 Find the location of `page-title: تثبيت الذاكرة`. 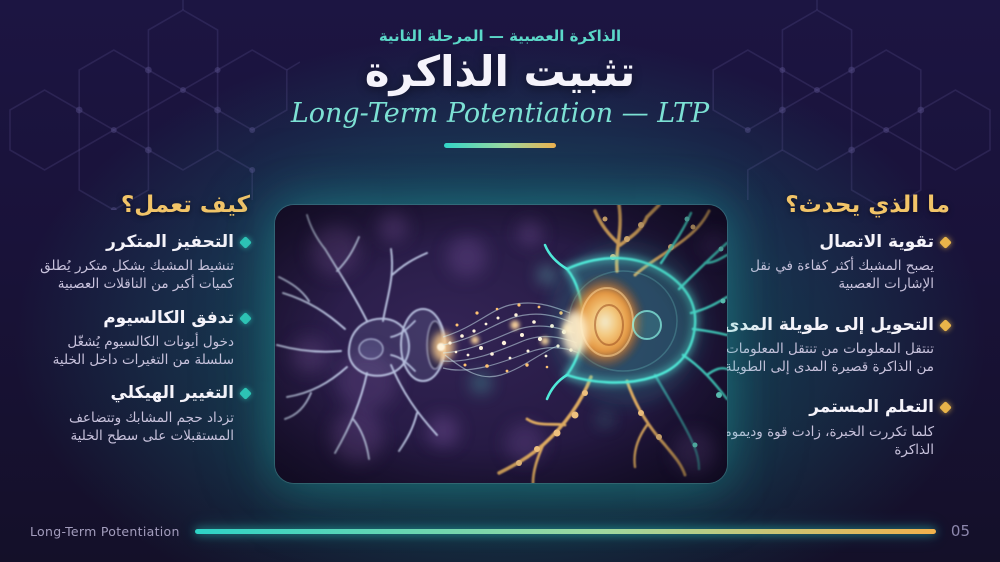

page-title: تثبيت الذاكرة is located at coordinates (500, 71).